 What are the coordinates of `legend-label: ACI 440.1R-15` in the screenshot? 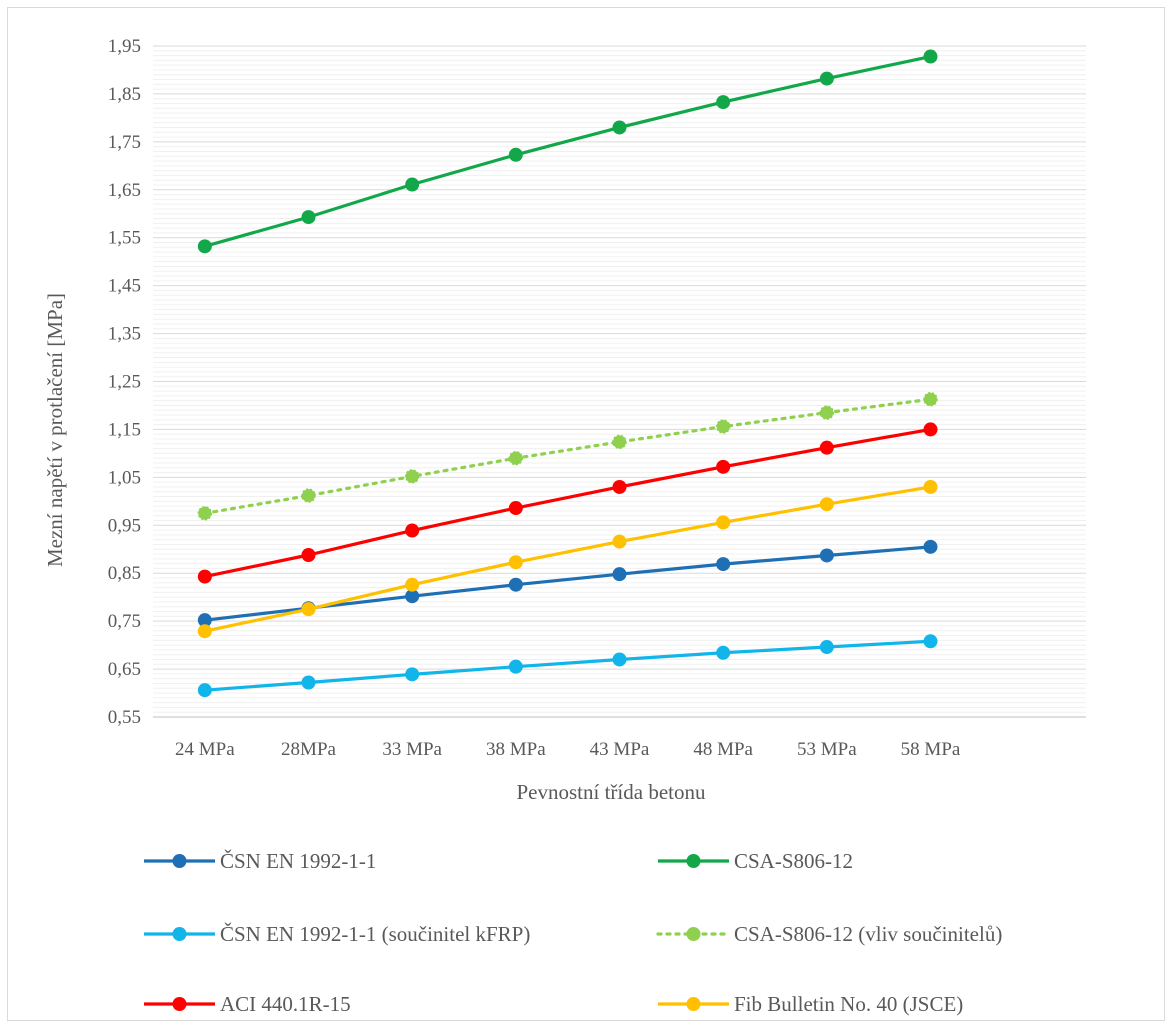 It's located at (285, 1004).